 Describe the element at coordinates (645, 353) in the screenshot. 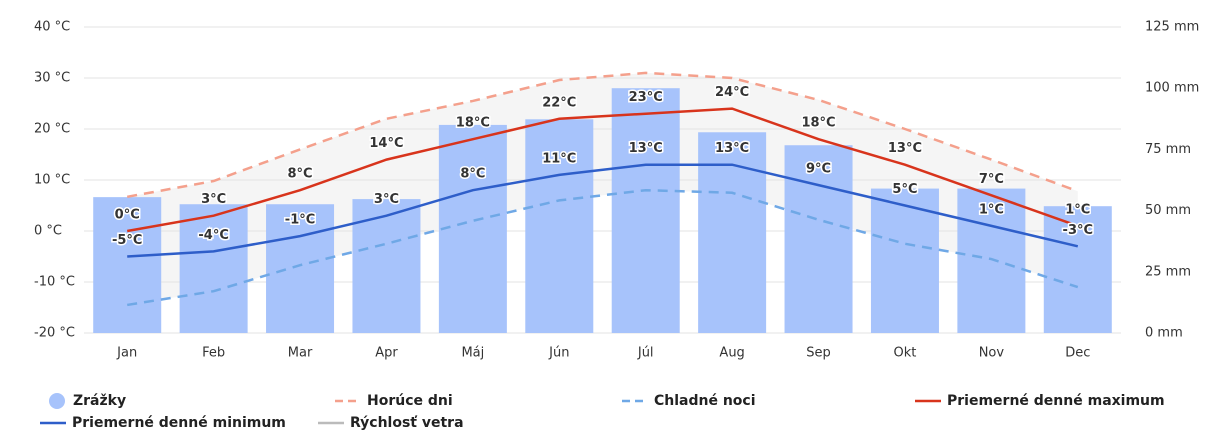

I see `x-tick-label: Júl` at that location.